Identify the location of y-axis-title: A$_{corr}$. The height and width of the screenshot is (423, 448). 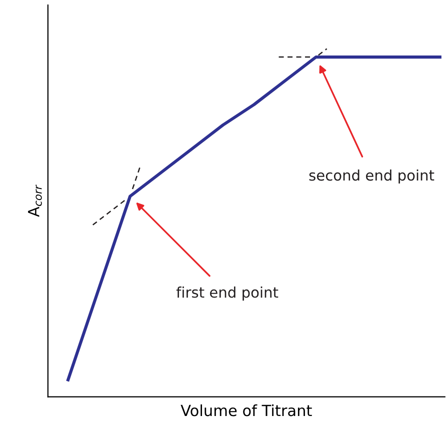
(35, 200).